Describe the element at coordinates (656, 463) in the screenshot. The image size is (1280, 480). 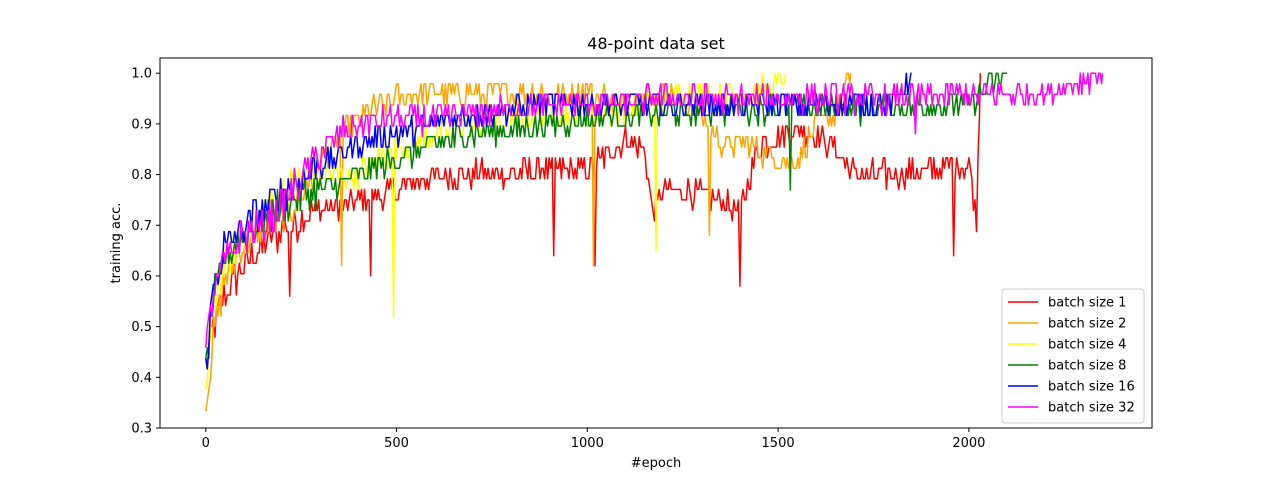
I see `x-axis-label: #epoch` at that location.